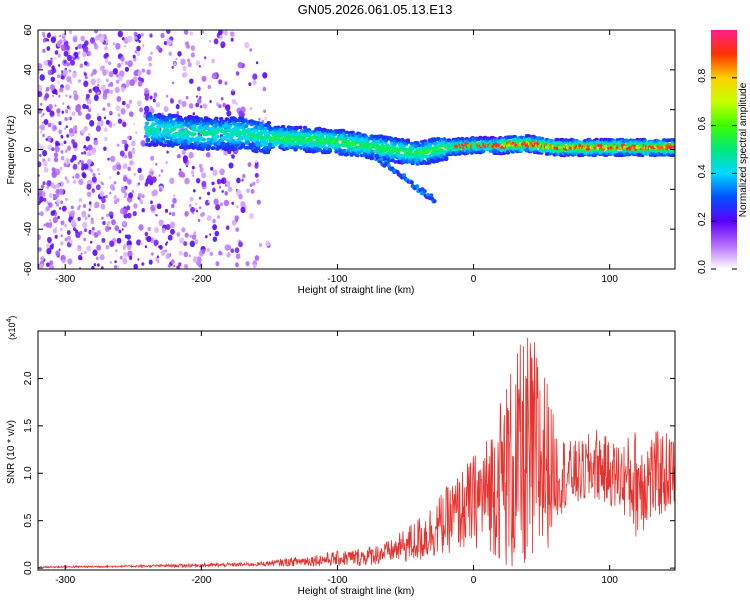  What do you see at coordinates (702, 171) in the screenshot?
I see `colorbar-tick-label: 0.4` at bounding box center [702, 171].